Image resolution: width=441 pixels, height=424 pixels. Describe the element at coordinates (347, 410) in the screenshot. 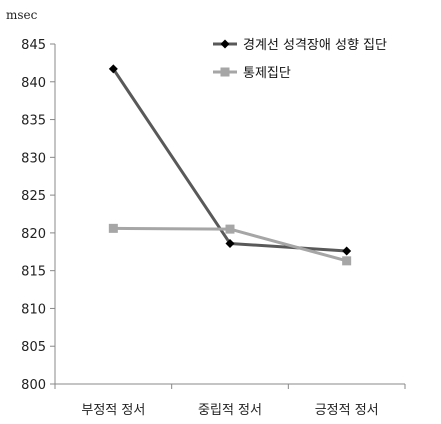

I see `x-category-label: 긍정적 정서` at that location.